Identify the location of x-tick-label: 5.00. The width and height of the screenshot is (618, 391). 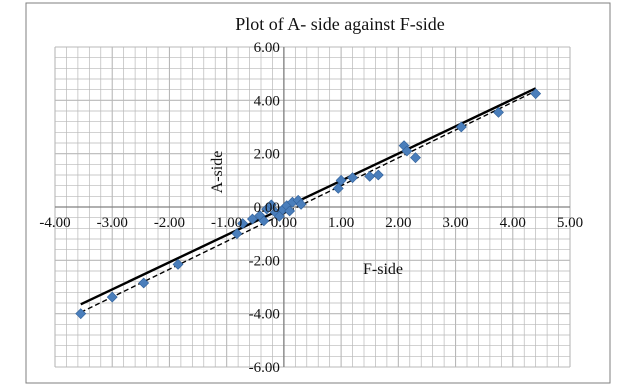
(570, 223).